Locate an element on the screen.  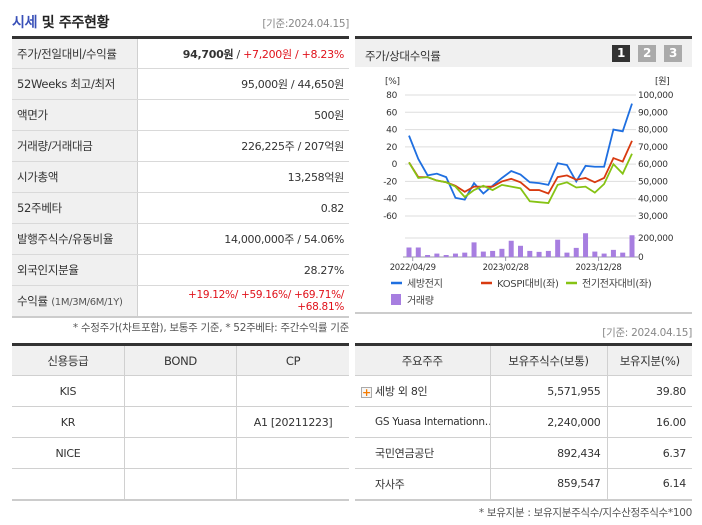
expand-icon: + is located at coordinates (366, 392).